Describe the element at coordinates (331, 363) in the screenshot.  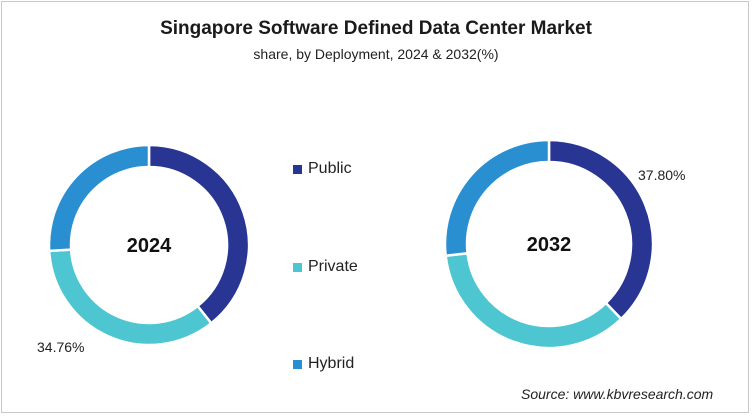
I see `legend-label: Hybrid` at that location.